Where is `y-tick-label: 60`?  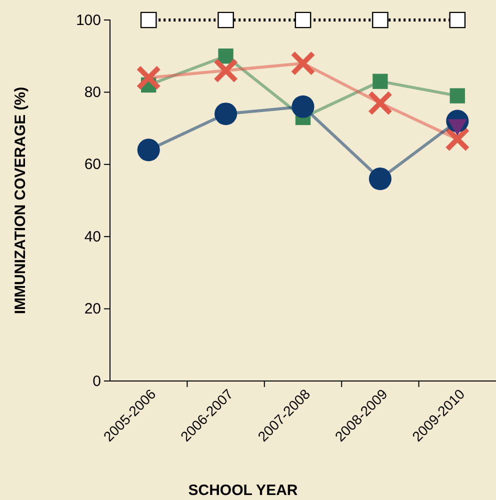 y-tick-label: 60 is located at coordinates (92, 165).